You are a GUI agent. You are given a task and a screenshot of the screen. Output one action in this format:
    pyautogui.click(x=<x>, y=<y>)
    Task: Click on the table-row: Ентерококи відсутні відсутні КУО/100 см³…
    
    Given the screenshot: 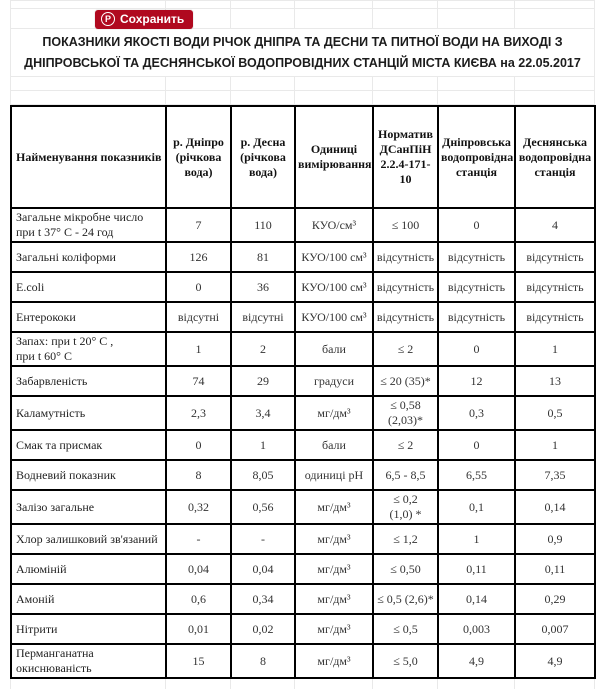 What is the action you would take?
    pyautogui.click(x=303, y=317)
    